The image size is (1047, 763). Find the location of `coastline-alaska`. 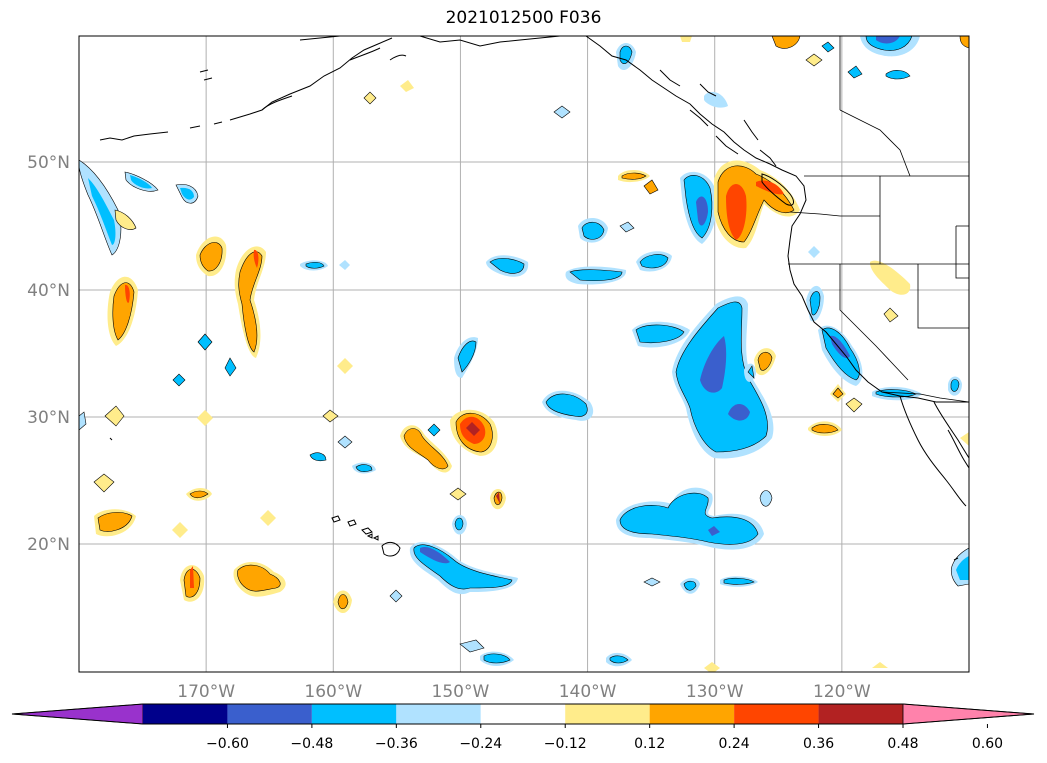

coastline-alaska is located at coordinates (246, 88).